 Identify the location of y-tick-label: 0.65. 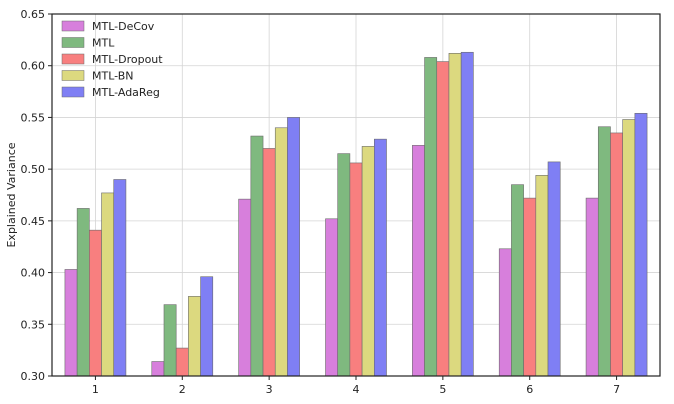
(33, 14).